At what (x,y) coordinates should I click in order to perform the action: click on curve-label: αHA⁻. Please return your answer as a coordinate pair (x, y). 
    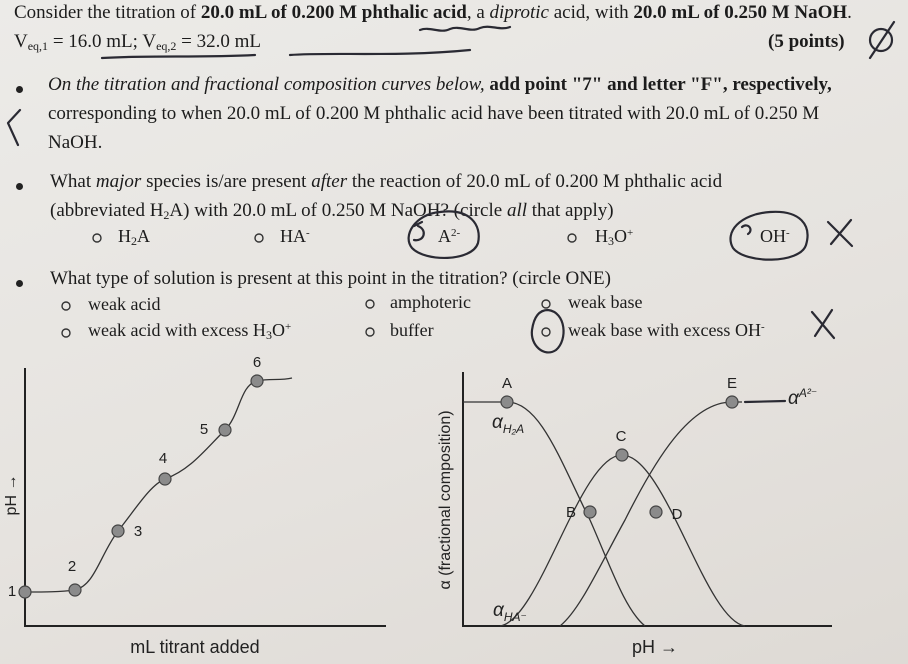
    Looking at the image, I should click on (510, 612).